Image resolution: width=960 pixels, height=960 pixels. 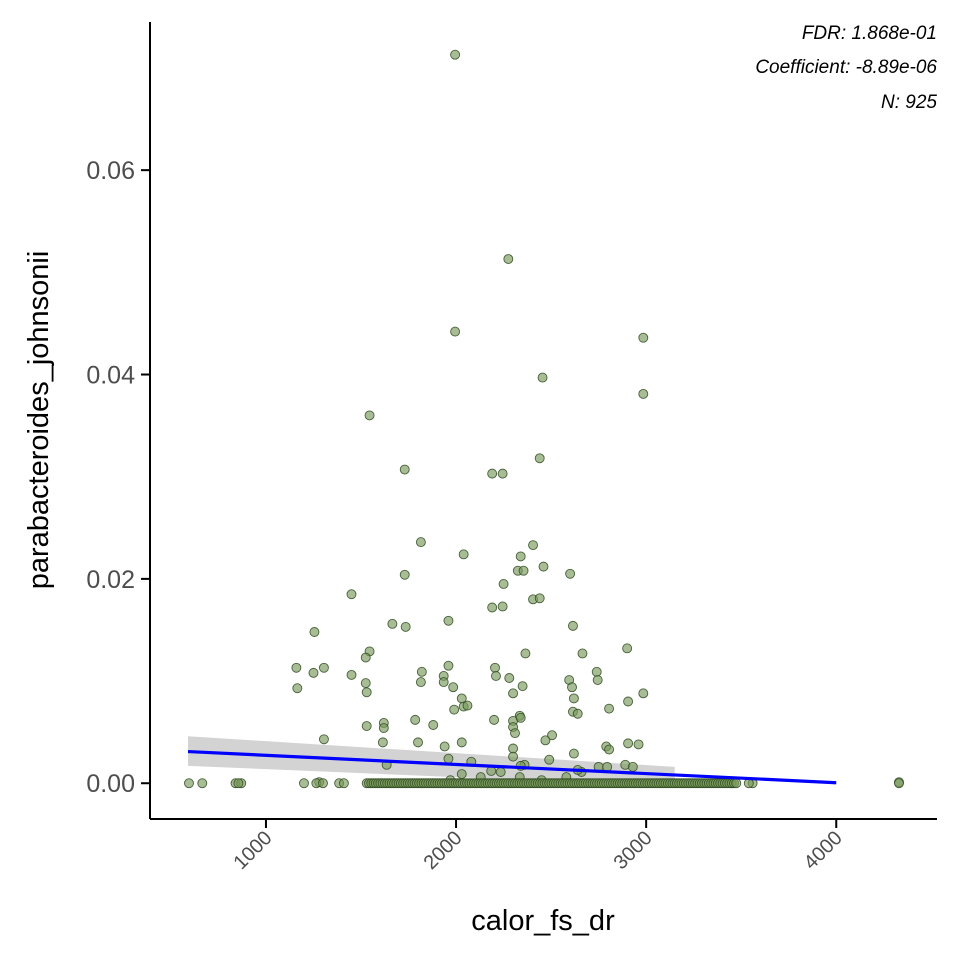 What do you see at coordinates (252, 850) in the screenshot?
I see `x-tick-label: 1000` at bounding box center [252, 850].